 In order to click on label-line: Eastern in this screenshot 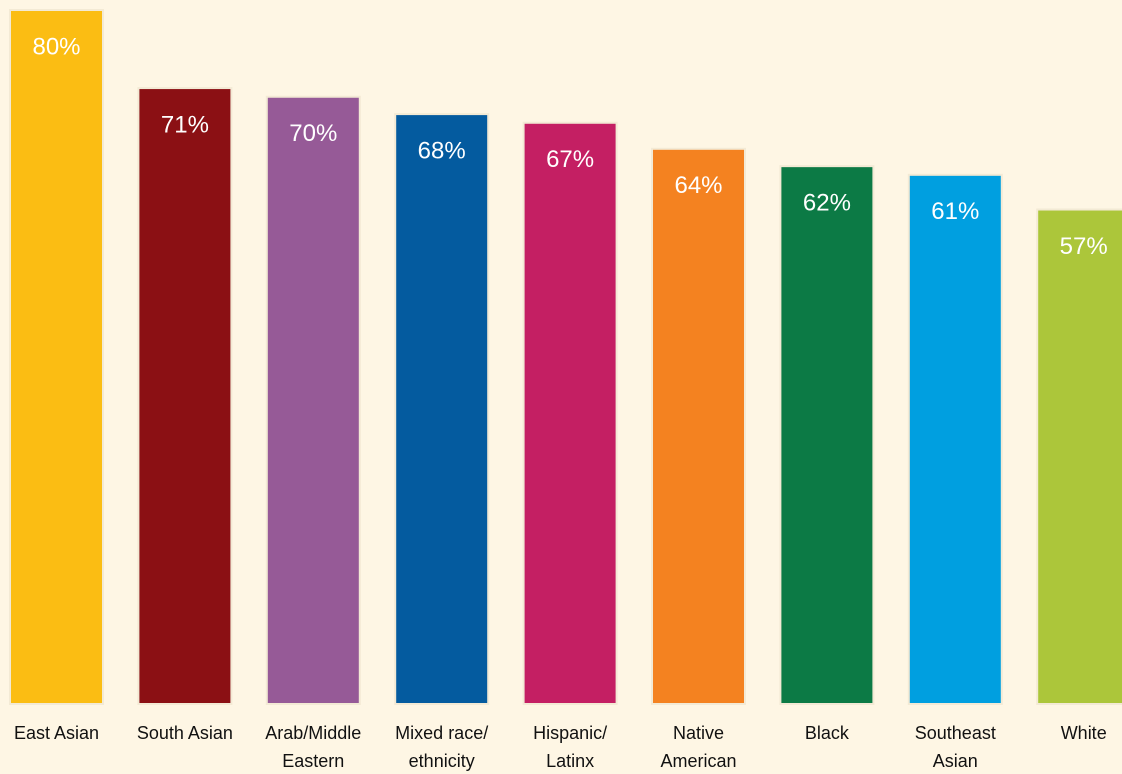, I will do `click(313, 761)`.